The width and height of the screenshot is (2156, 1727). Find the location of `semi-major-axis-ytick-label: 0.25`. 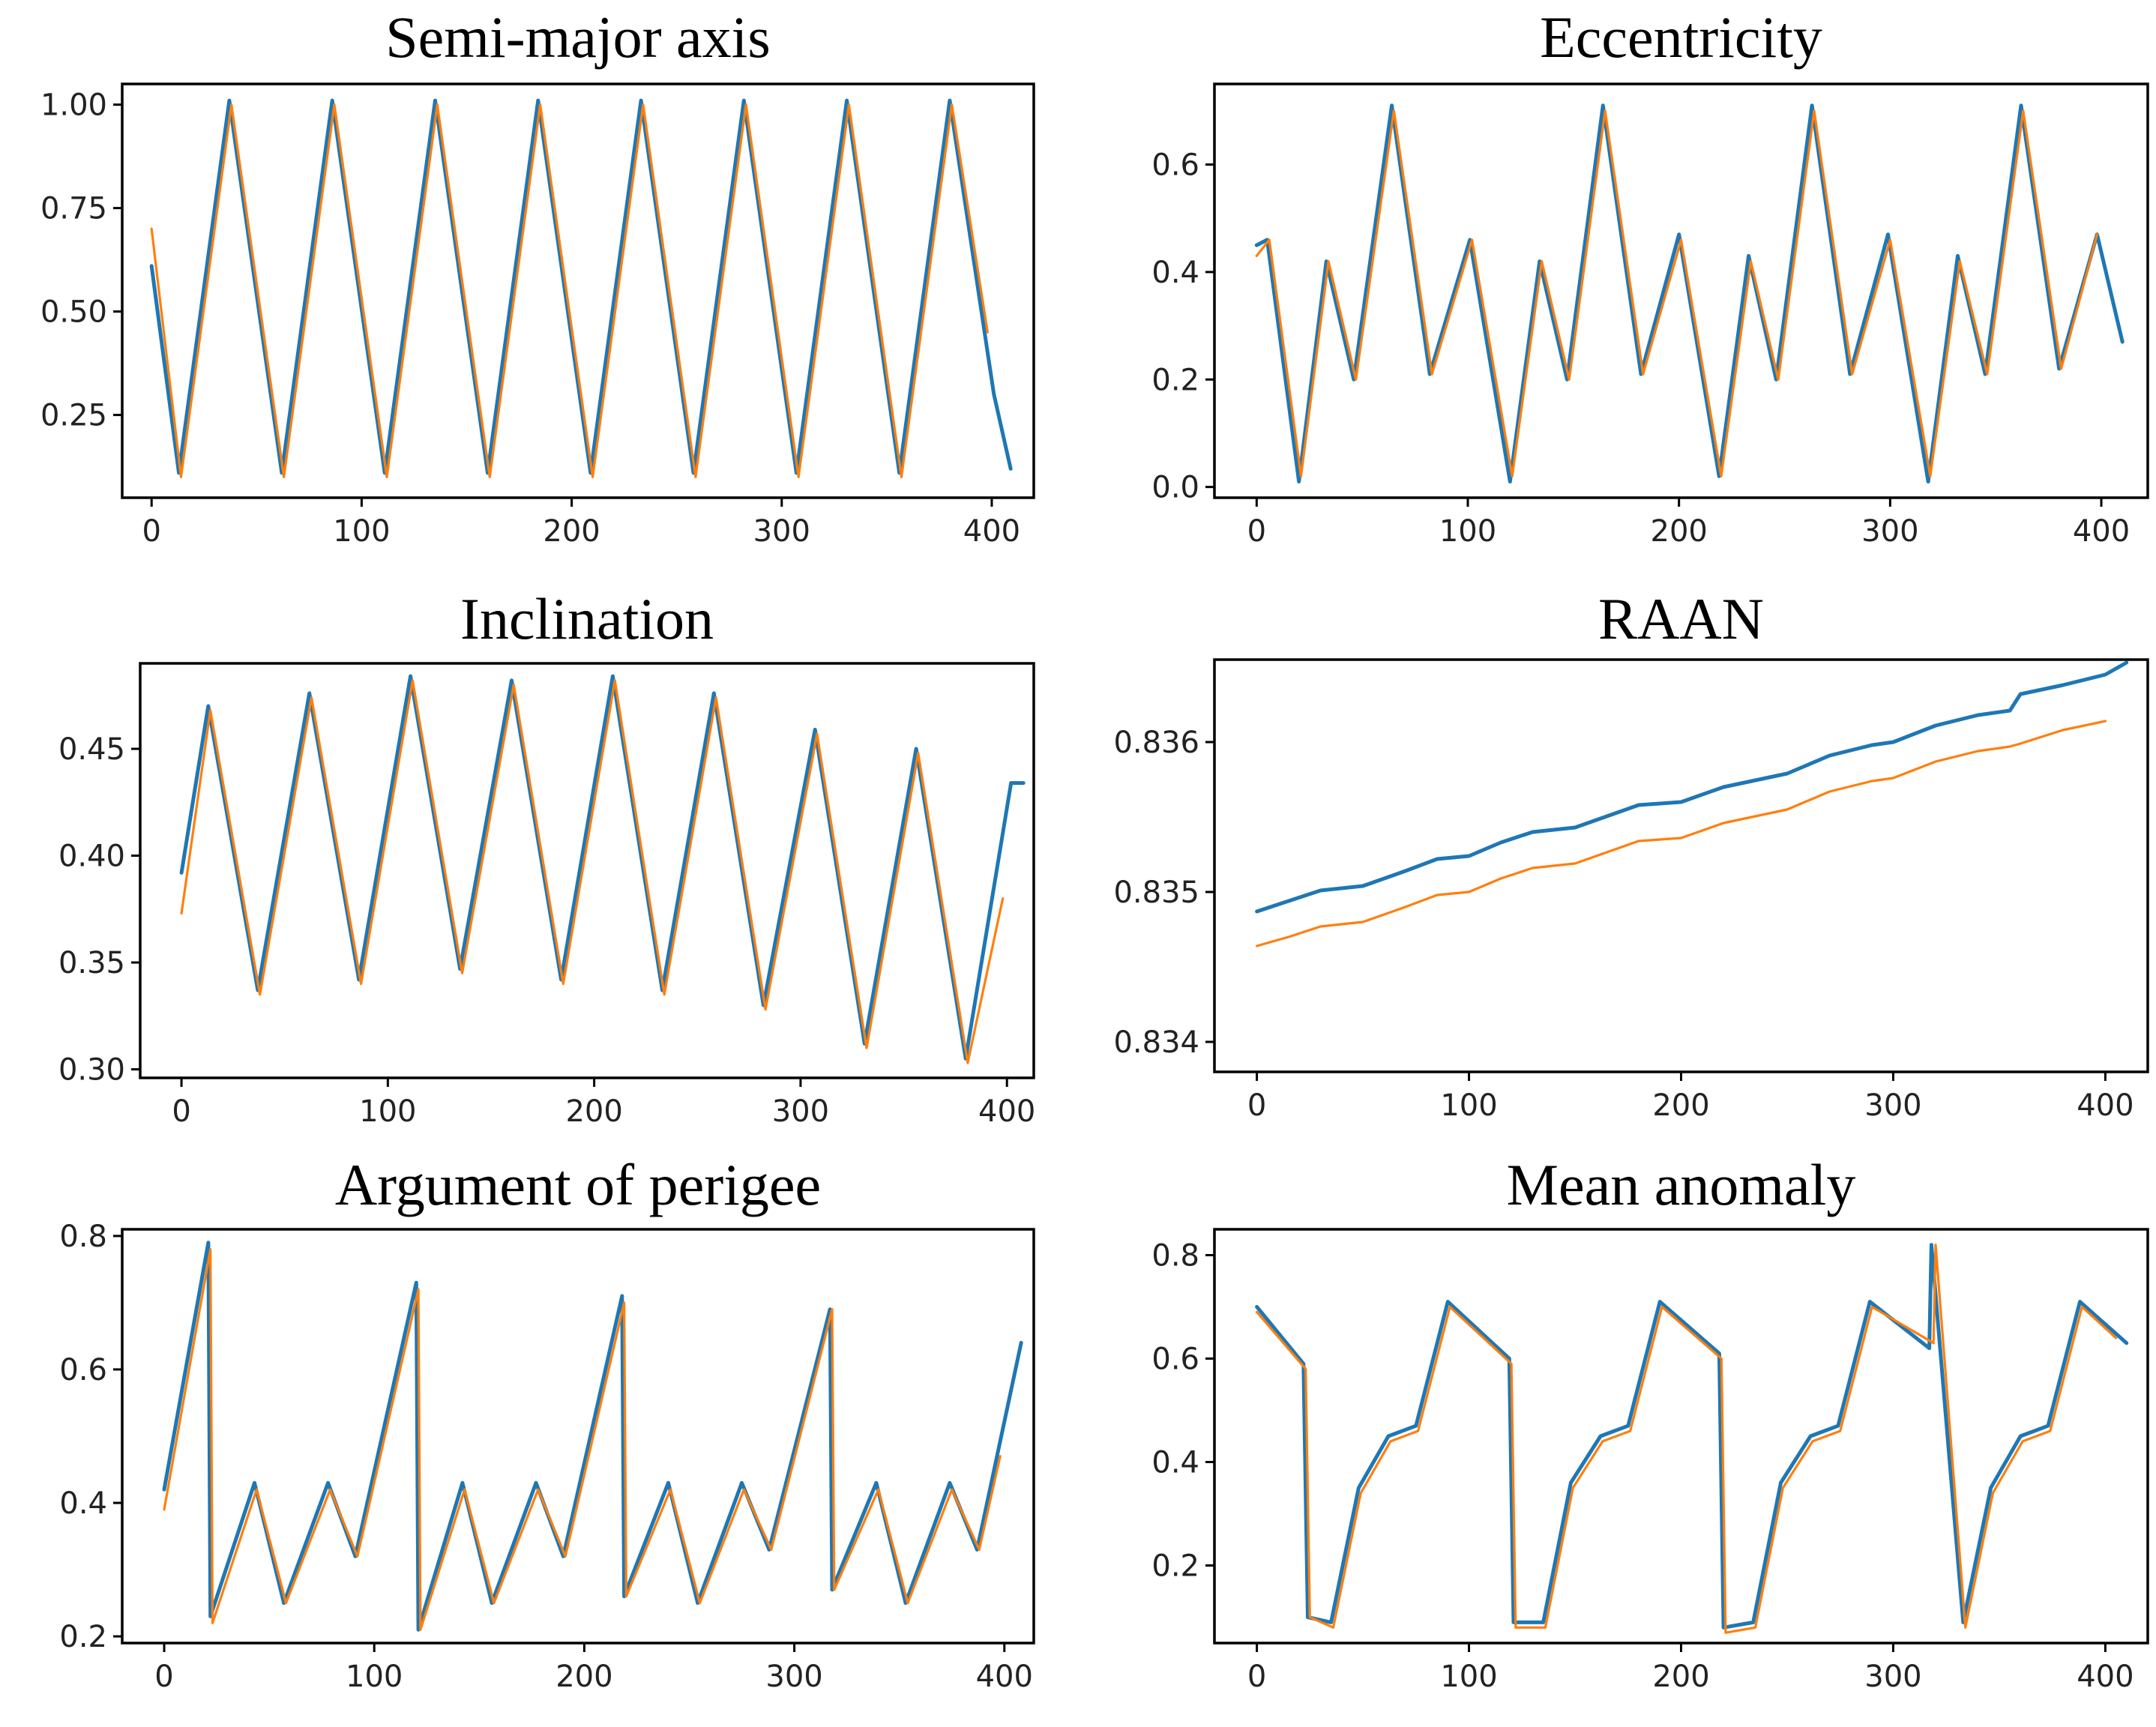

semi-major-axis-ytick-label: 0.25 is located at coordinates (73, 416).